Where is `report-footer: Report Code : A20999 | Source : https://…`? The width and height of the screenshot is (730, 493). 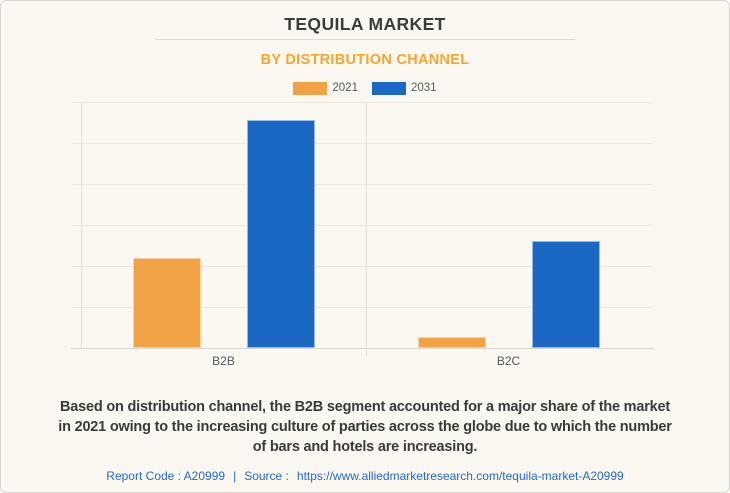 report-footer: Report Code : A20999 | Source : https://… is located at coordinates (365, 476).